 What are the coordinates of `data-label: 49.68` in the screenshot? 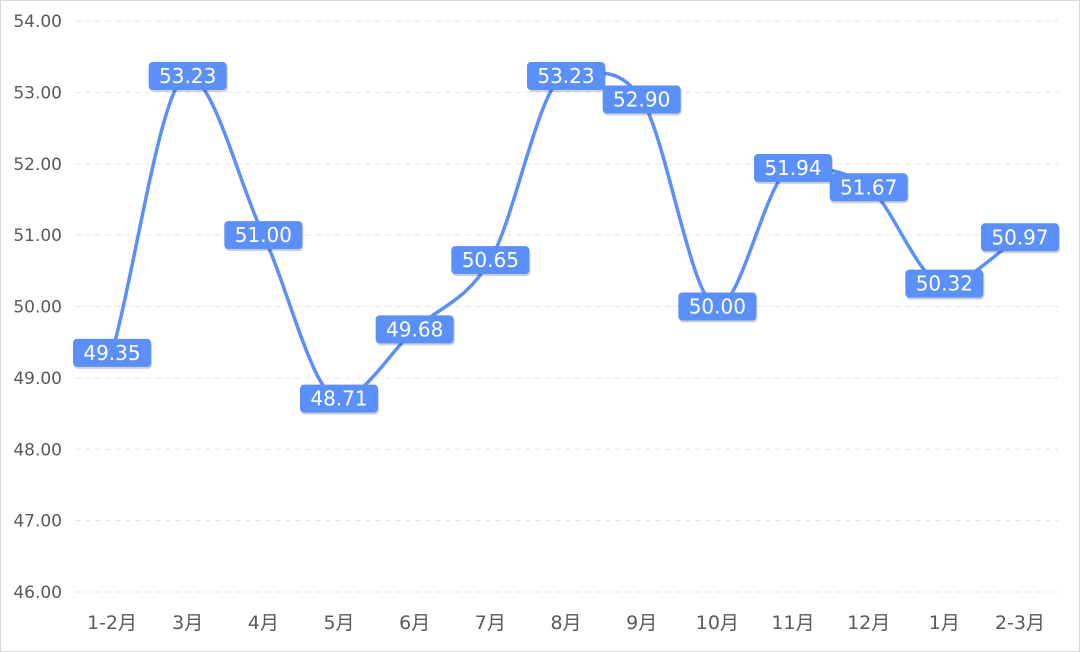 It's located at (415, 330).